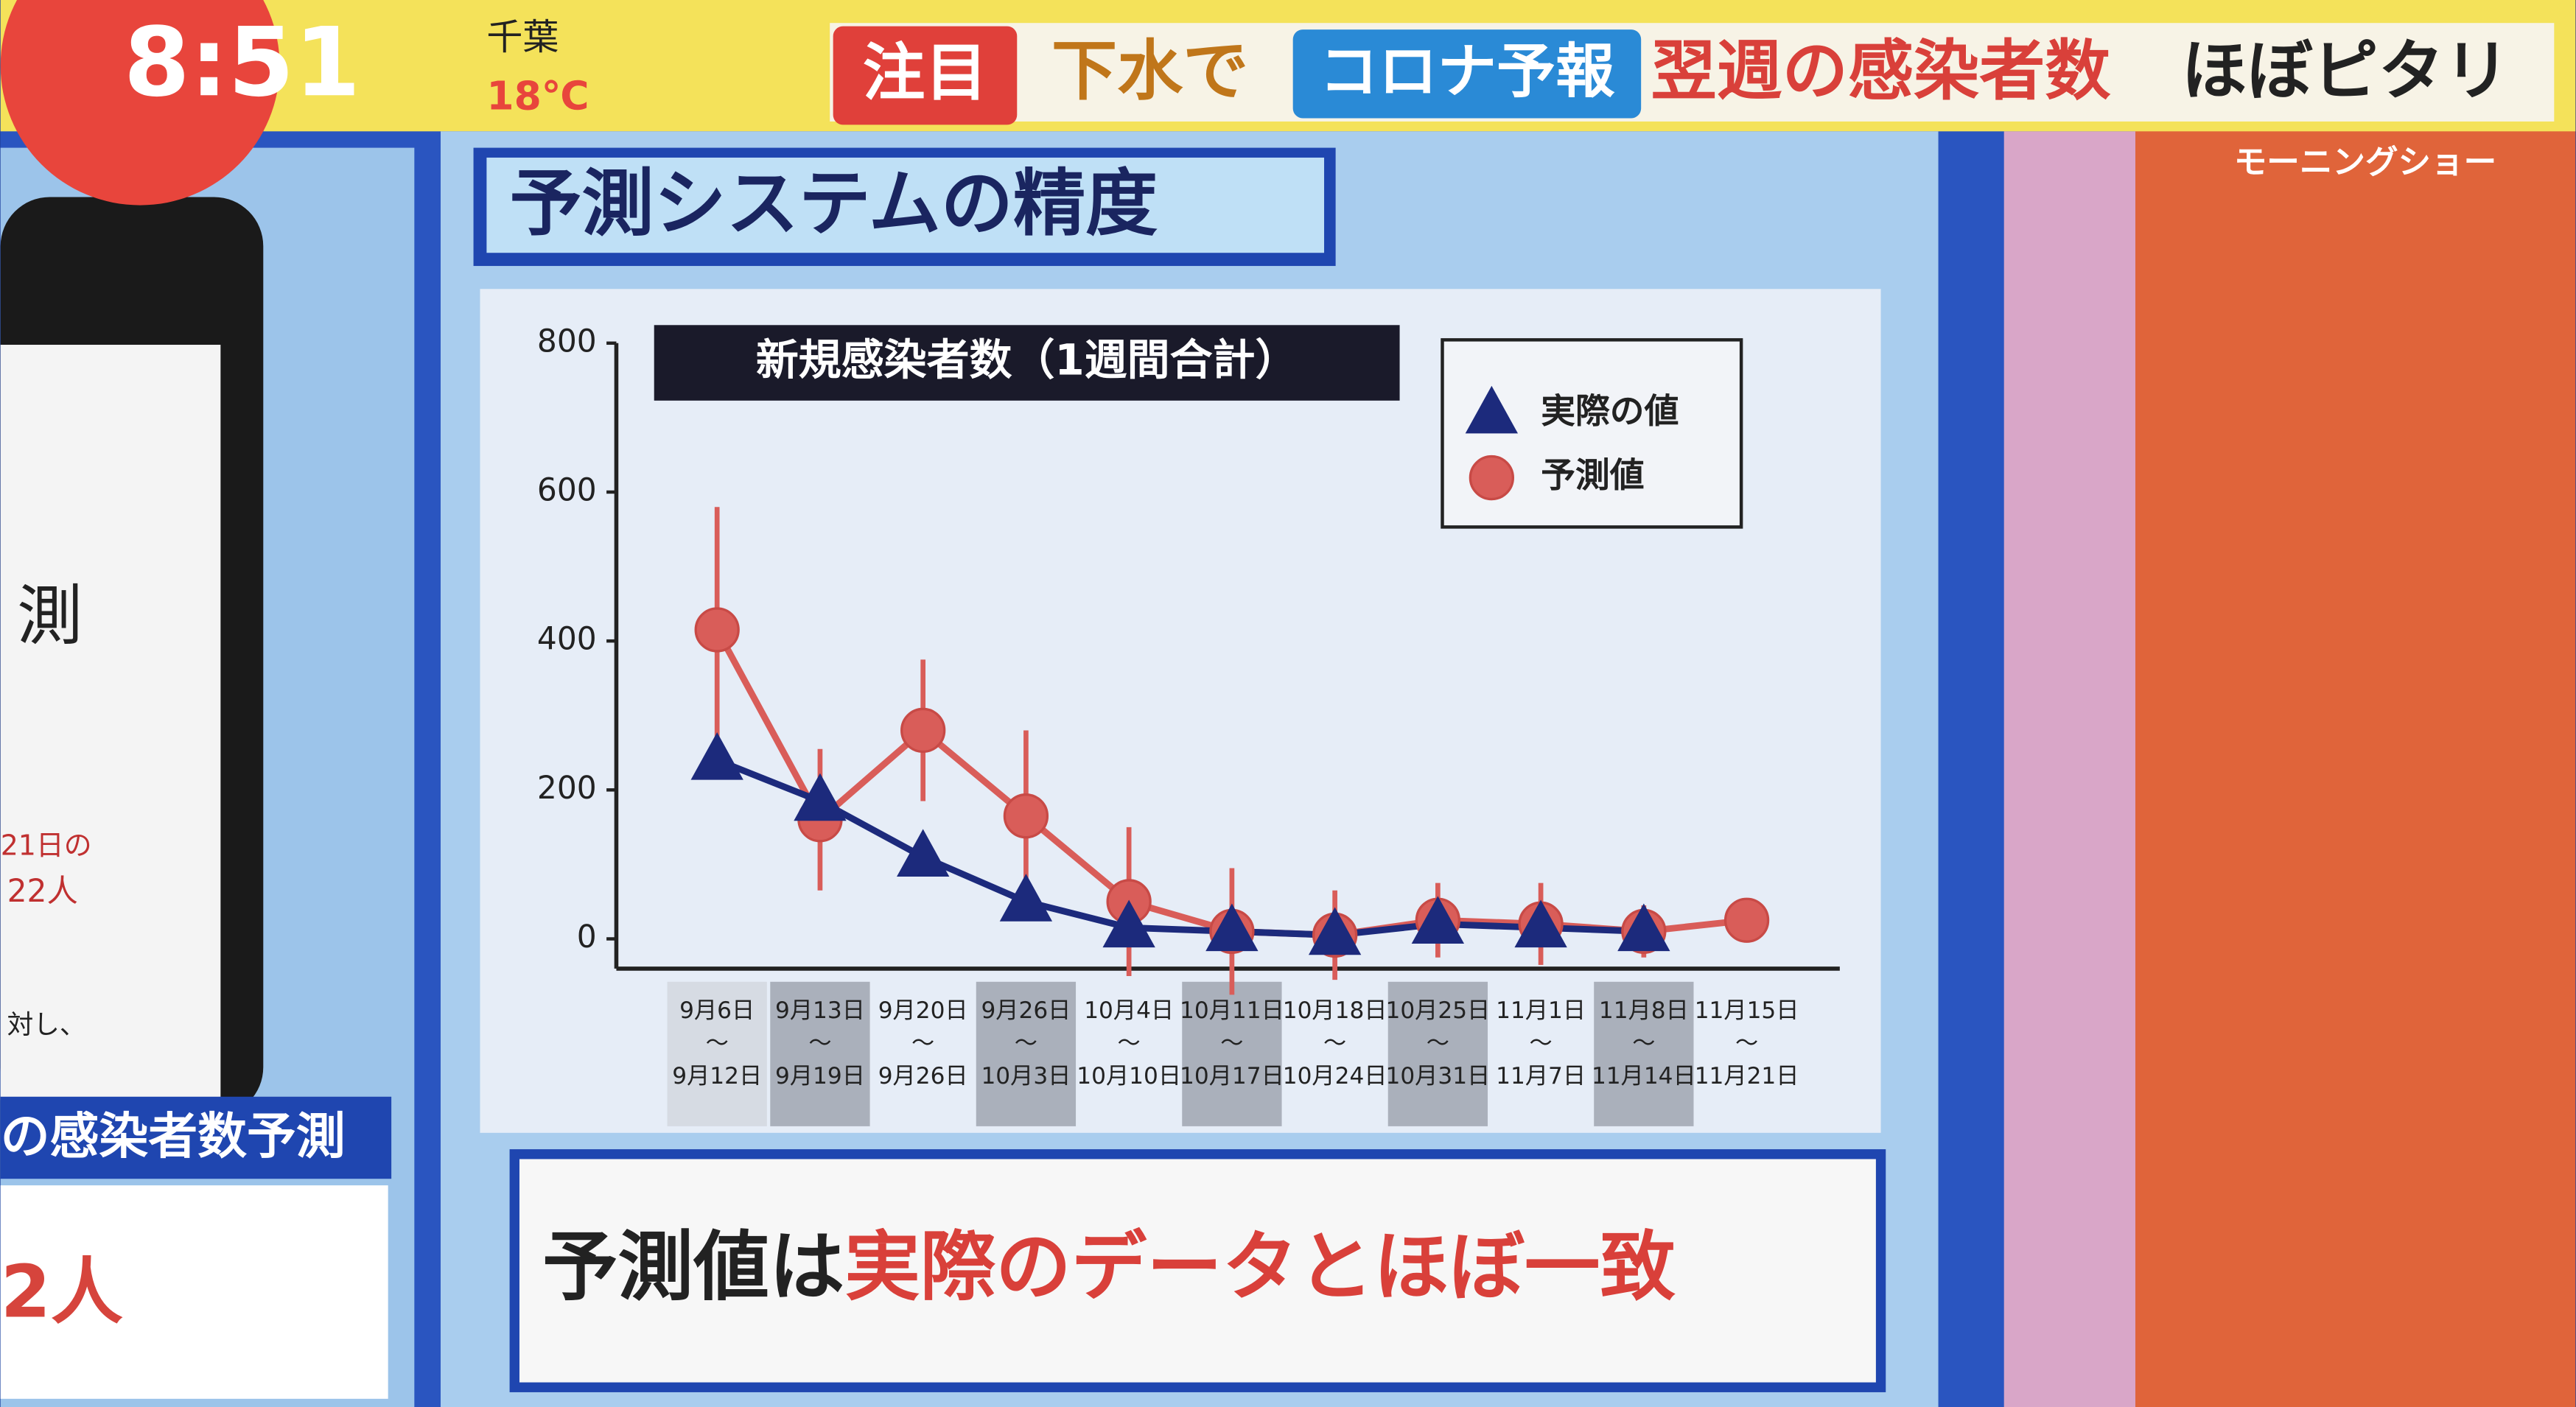 Image resolution: width=2576 pixels, height=1407 pixels. What do you see at coordinates (820, 1011) in the screenshot?
I see `x-tick-part: 9月13日` at bounding box center [820, 1011].